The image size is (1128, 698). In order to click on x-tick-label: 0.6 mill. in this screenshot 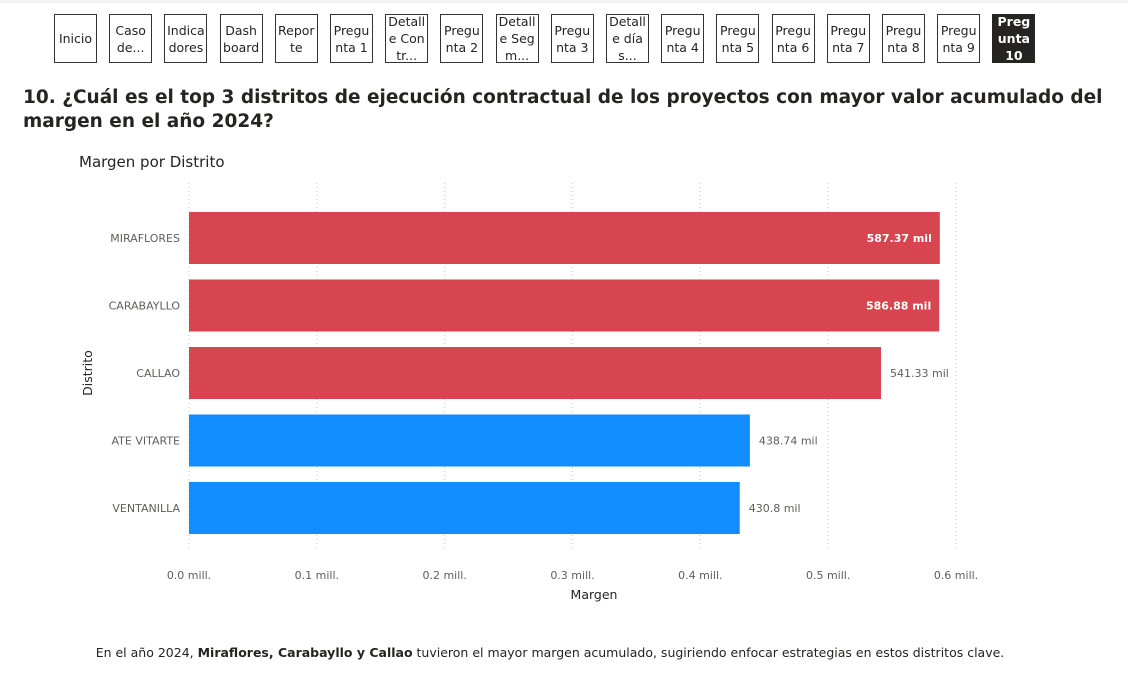, I will do `click(956, 575)`.